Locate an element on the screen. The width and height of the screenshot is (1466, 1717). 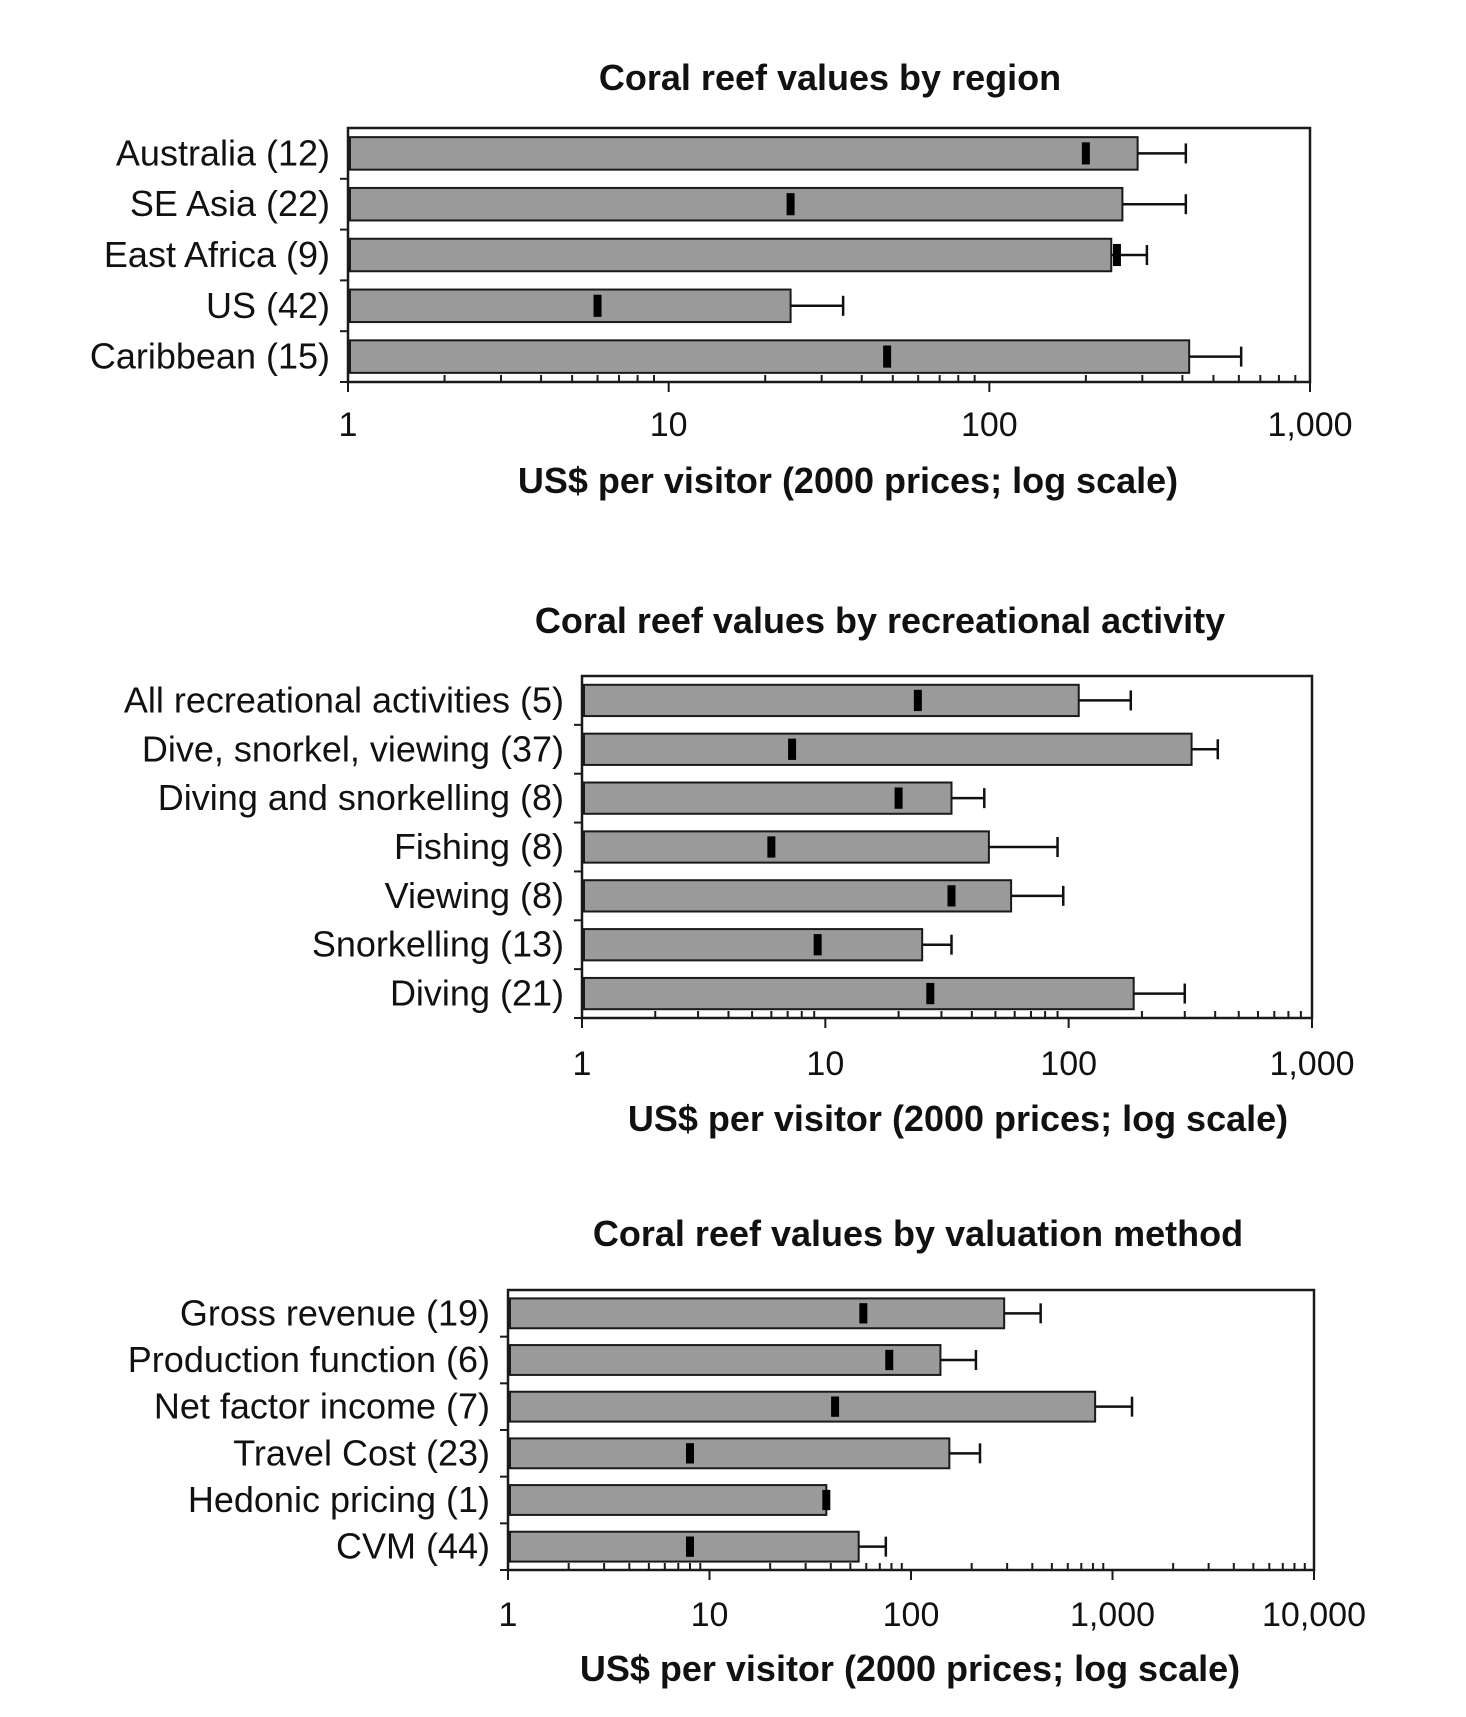
category-label: Caribbean (15) is located at coordinates (210, 356).